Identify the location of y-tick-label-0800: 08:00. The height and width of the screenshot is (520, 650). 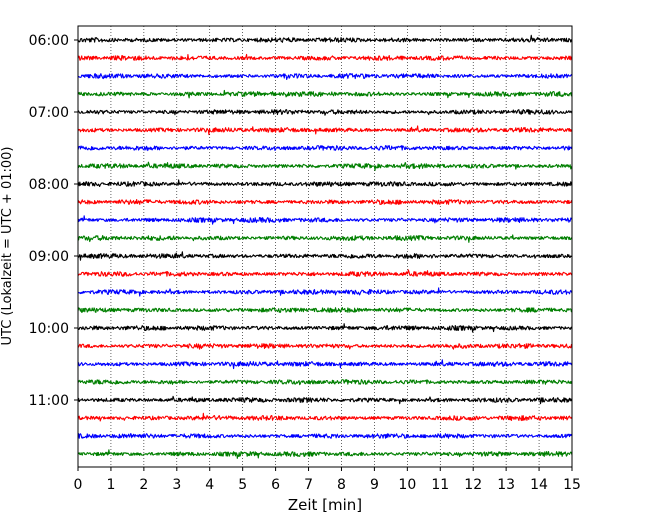
(49, 185).